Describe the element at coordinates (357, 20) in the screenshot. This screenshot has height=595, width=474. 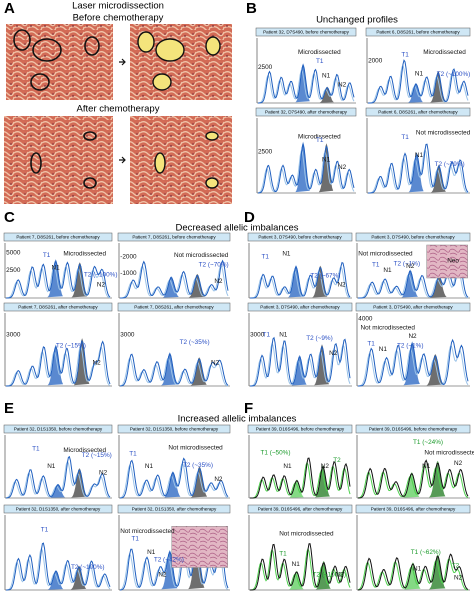
I see `panel-title: Unchanged profiles` at that location.